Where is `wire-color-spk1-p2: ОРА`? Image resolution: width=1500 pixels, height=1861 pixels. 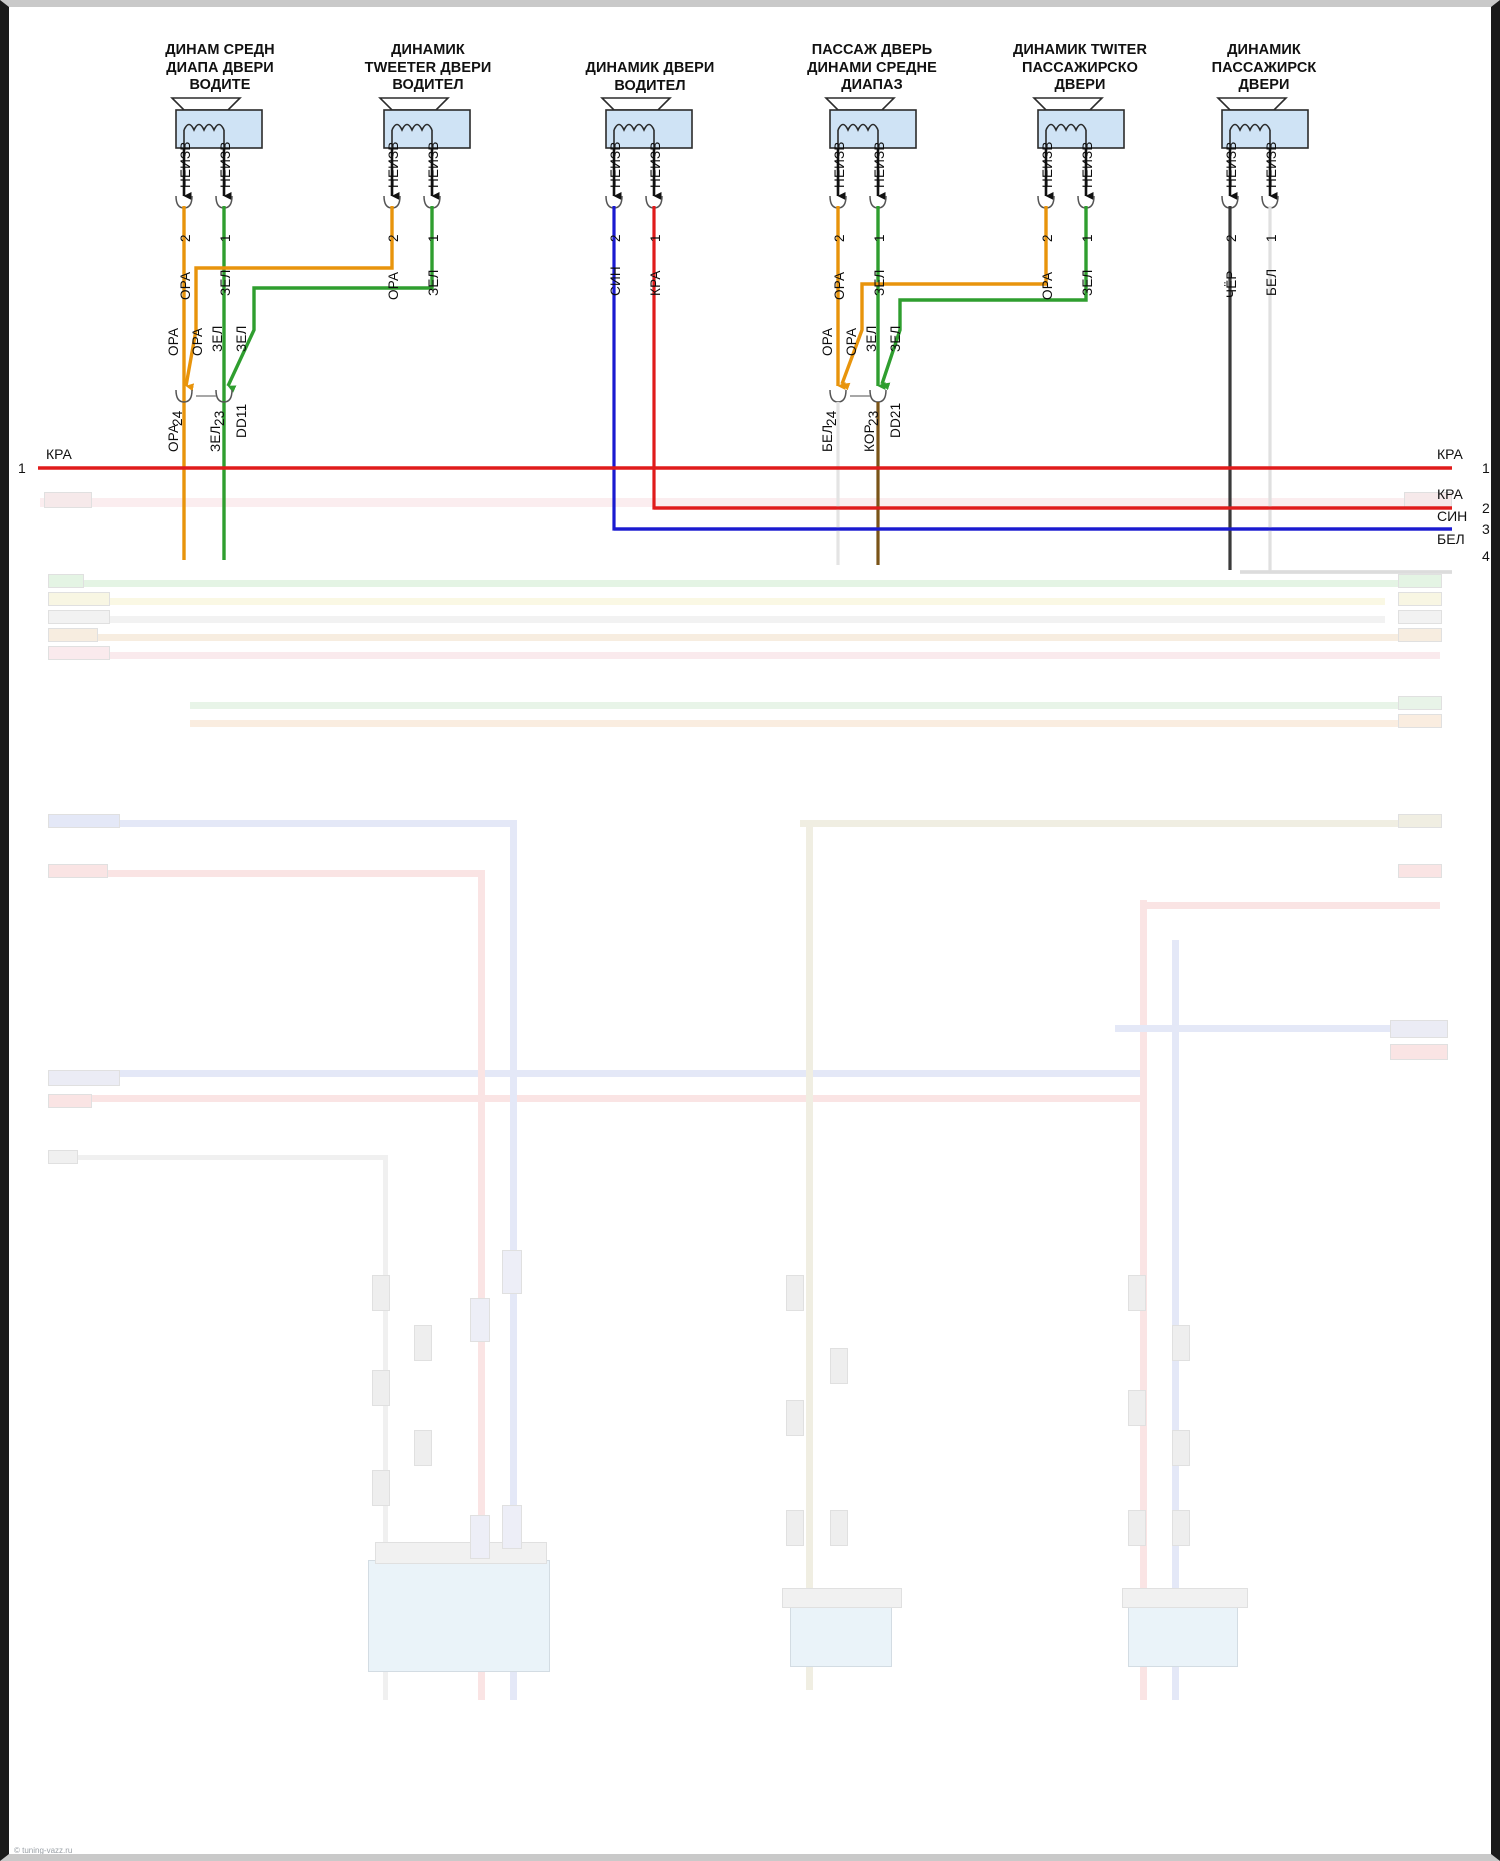 wire-color-spk1-p2: ОРА is located at coordinates (185, 285).